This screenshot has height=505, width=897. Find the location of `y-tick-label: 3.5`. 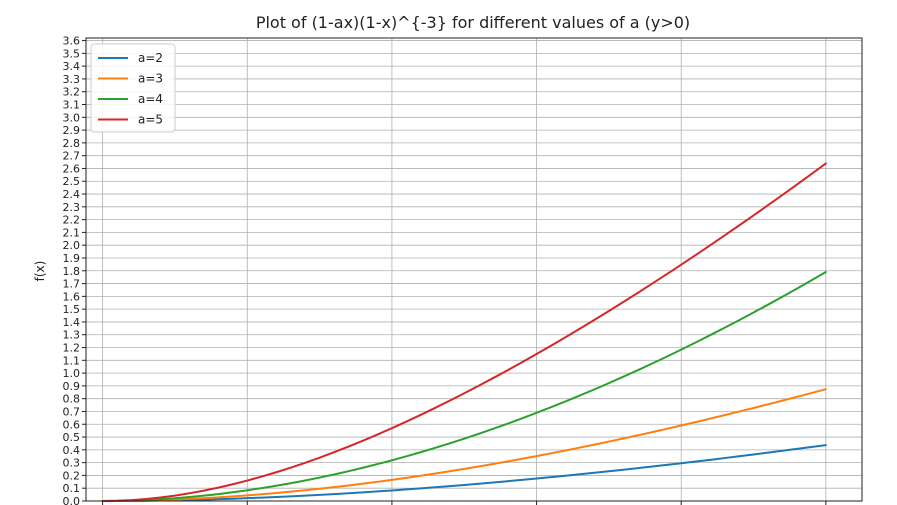

y-tick-label: 3.5 is located at coordinates (72, 53).